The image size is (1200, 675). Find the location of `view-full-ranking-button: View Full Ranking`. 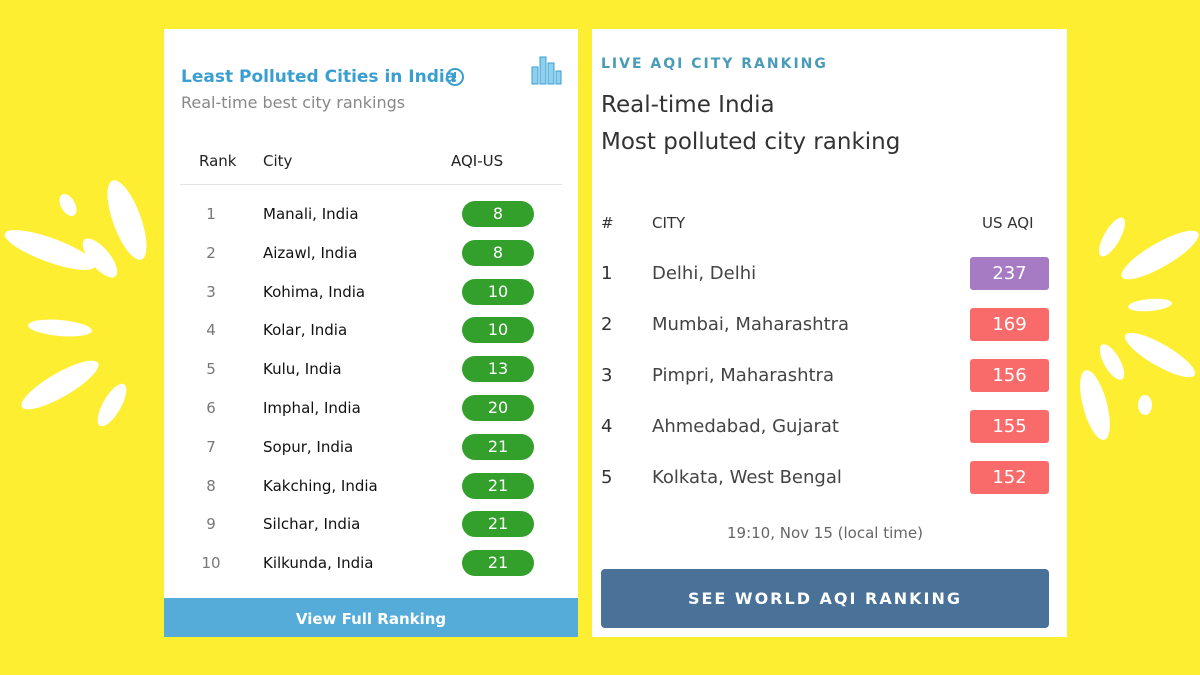

view-full-ranking-button: View Full Ranking is located at coordinates (371, 617).